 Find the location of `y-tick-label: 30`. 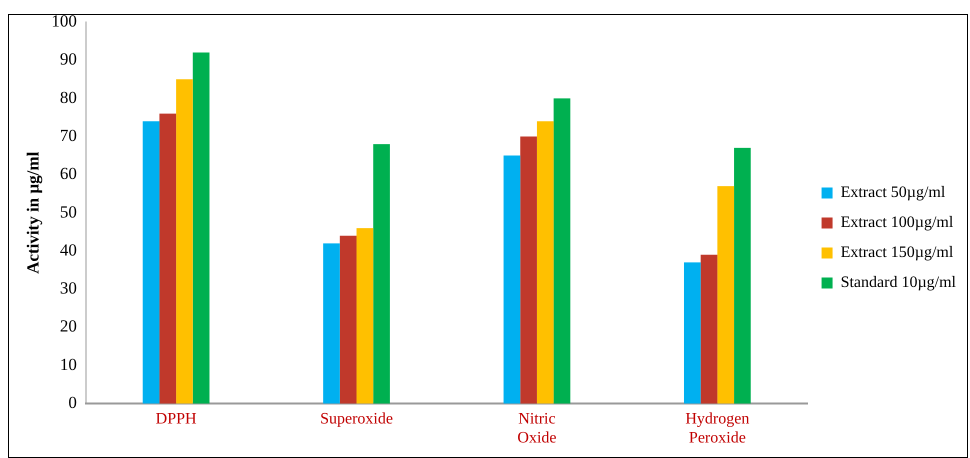

y-tick-label: 30 is located at coordinates (68, 288).